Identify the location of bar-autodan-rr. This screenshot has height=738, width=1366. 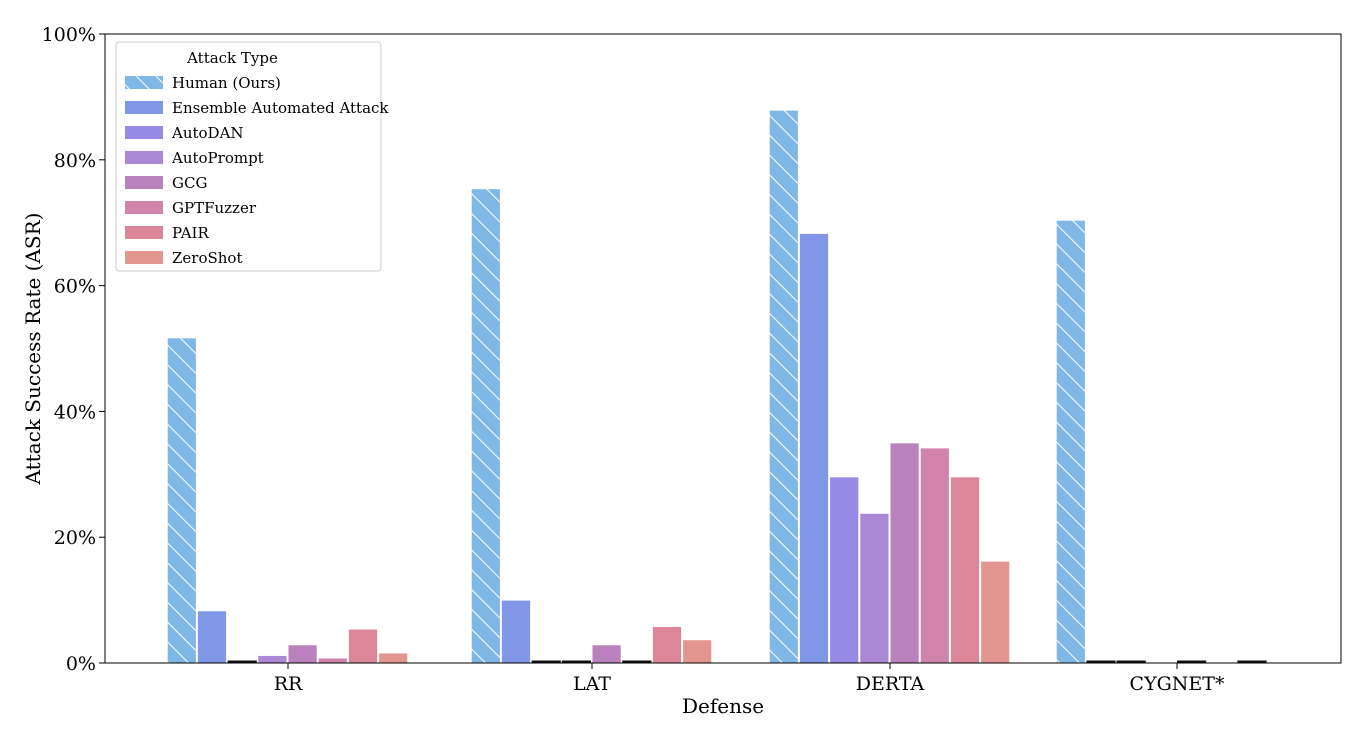
(242, 661).